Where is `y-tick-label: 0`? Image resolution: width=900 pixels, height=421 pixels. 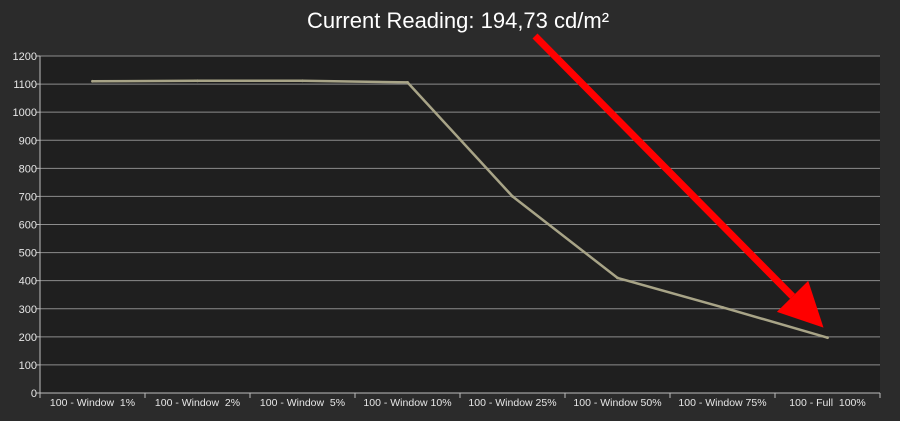
y-tick-label: 0 is located at coordinates (34, 394).